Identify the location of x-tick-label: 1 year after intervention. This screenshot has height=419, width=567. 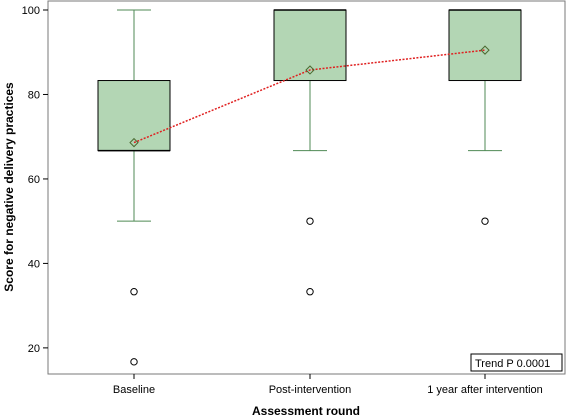
(485, 390).